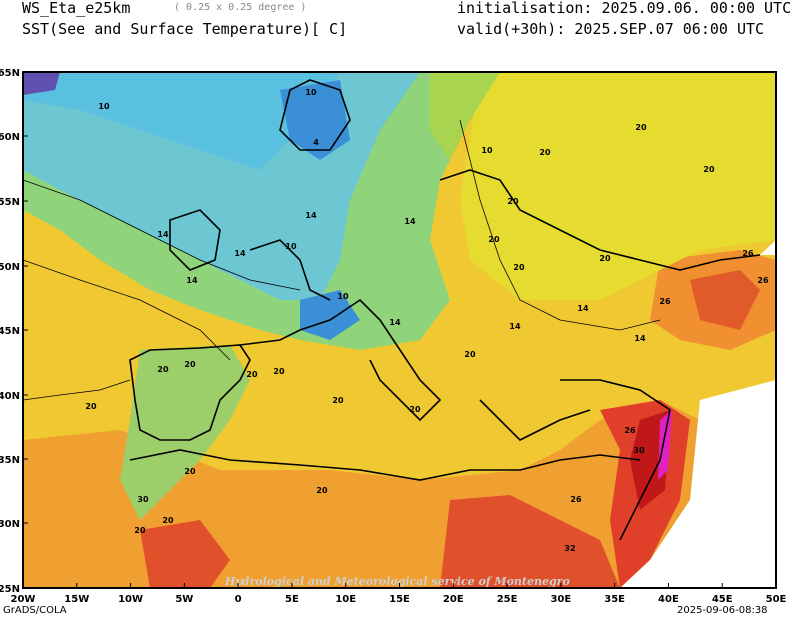  Describe the element at coordinates (76, 599) in the screenshot. I see `lon-tick-label: 15W` at that location.